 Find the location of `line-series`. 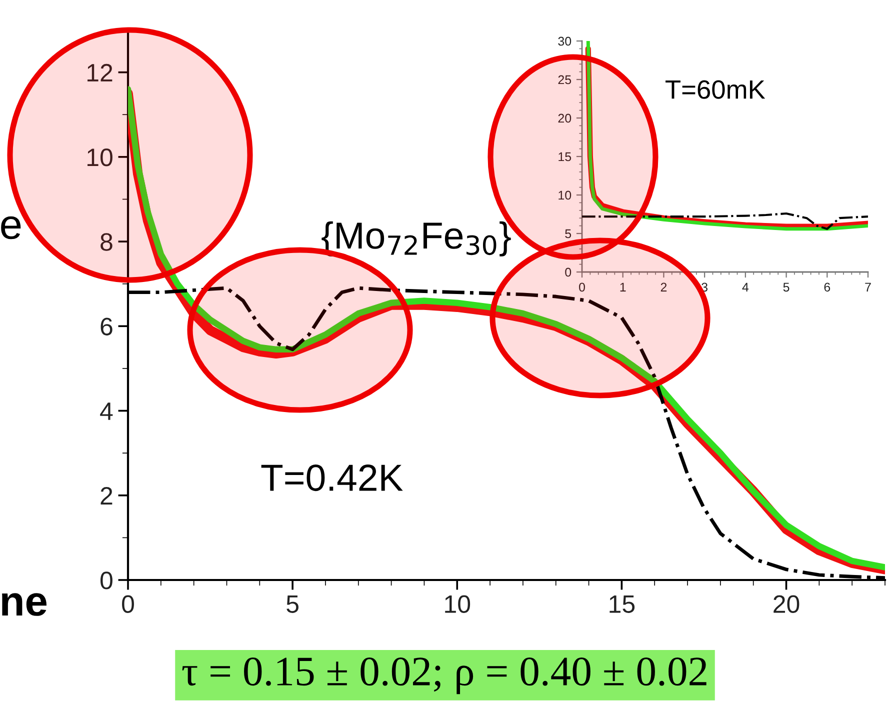

line-series is located at coordinates (725, 221).